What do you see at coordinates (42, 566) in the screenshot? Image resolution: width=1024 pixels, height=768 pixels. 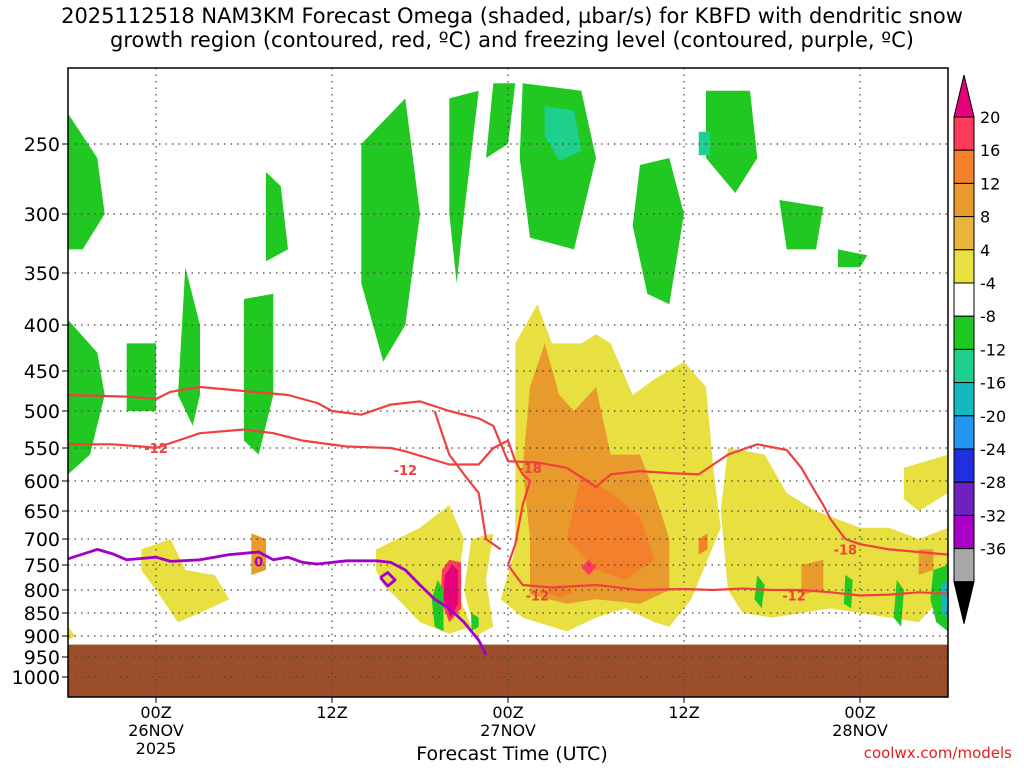 I see `y-tick-label: 750` at bounding box center [42, 566].